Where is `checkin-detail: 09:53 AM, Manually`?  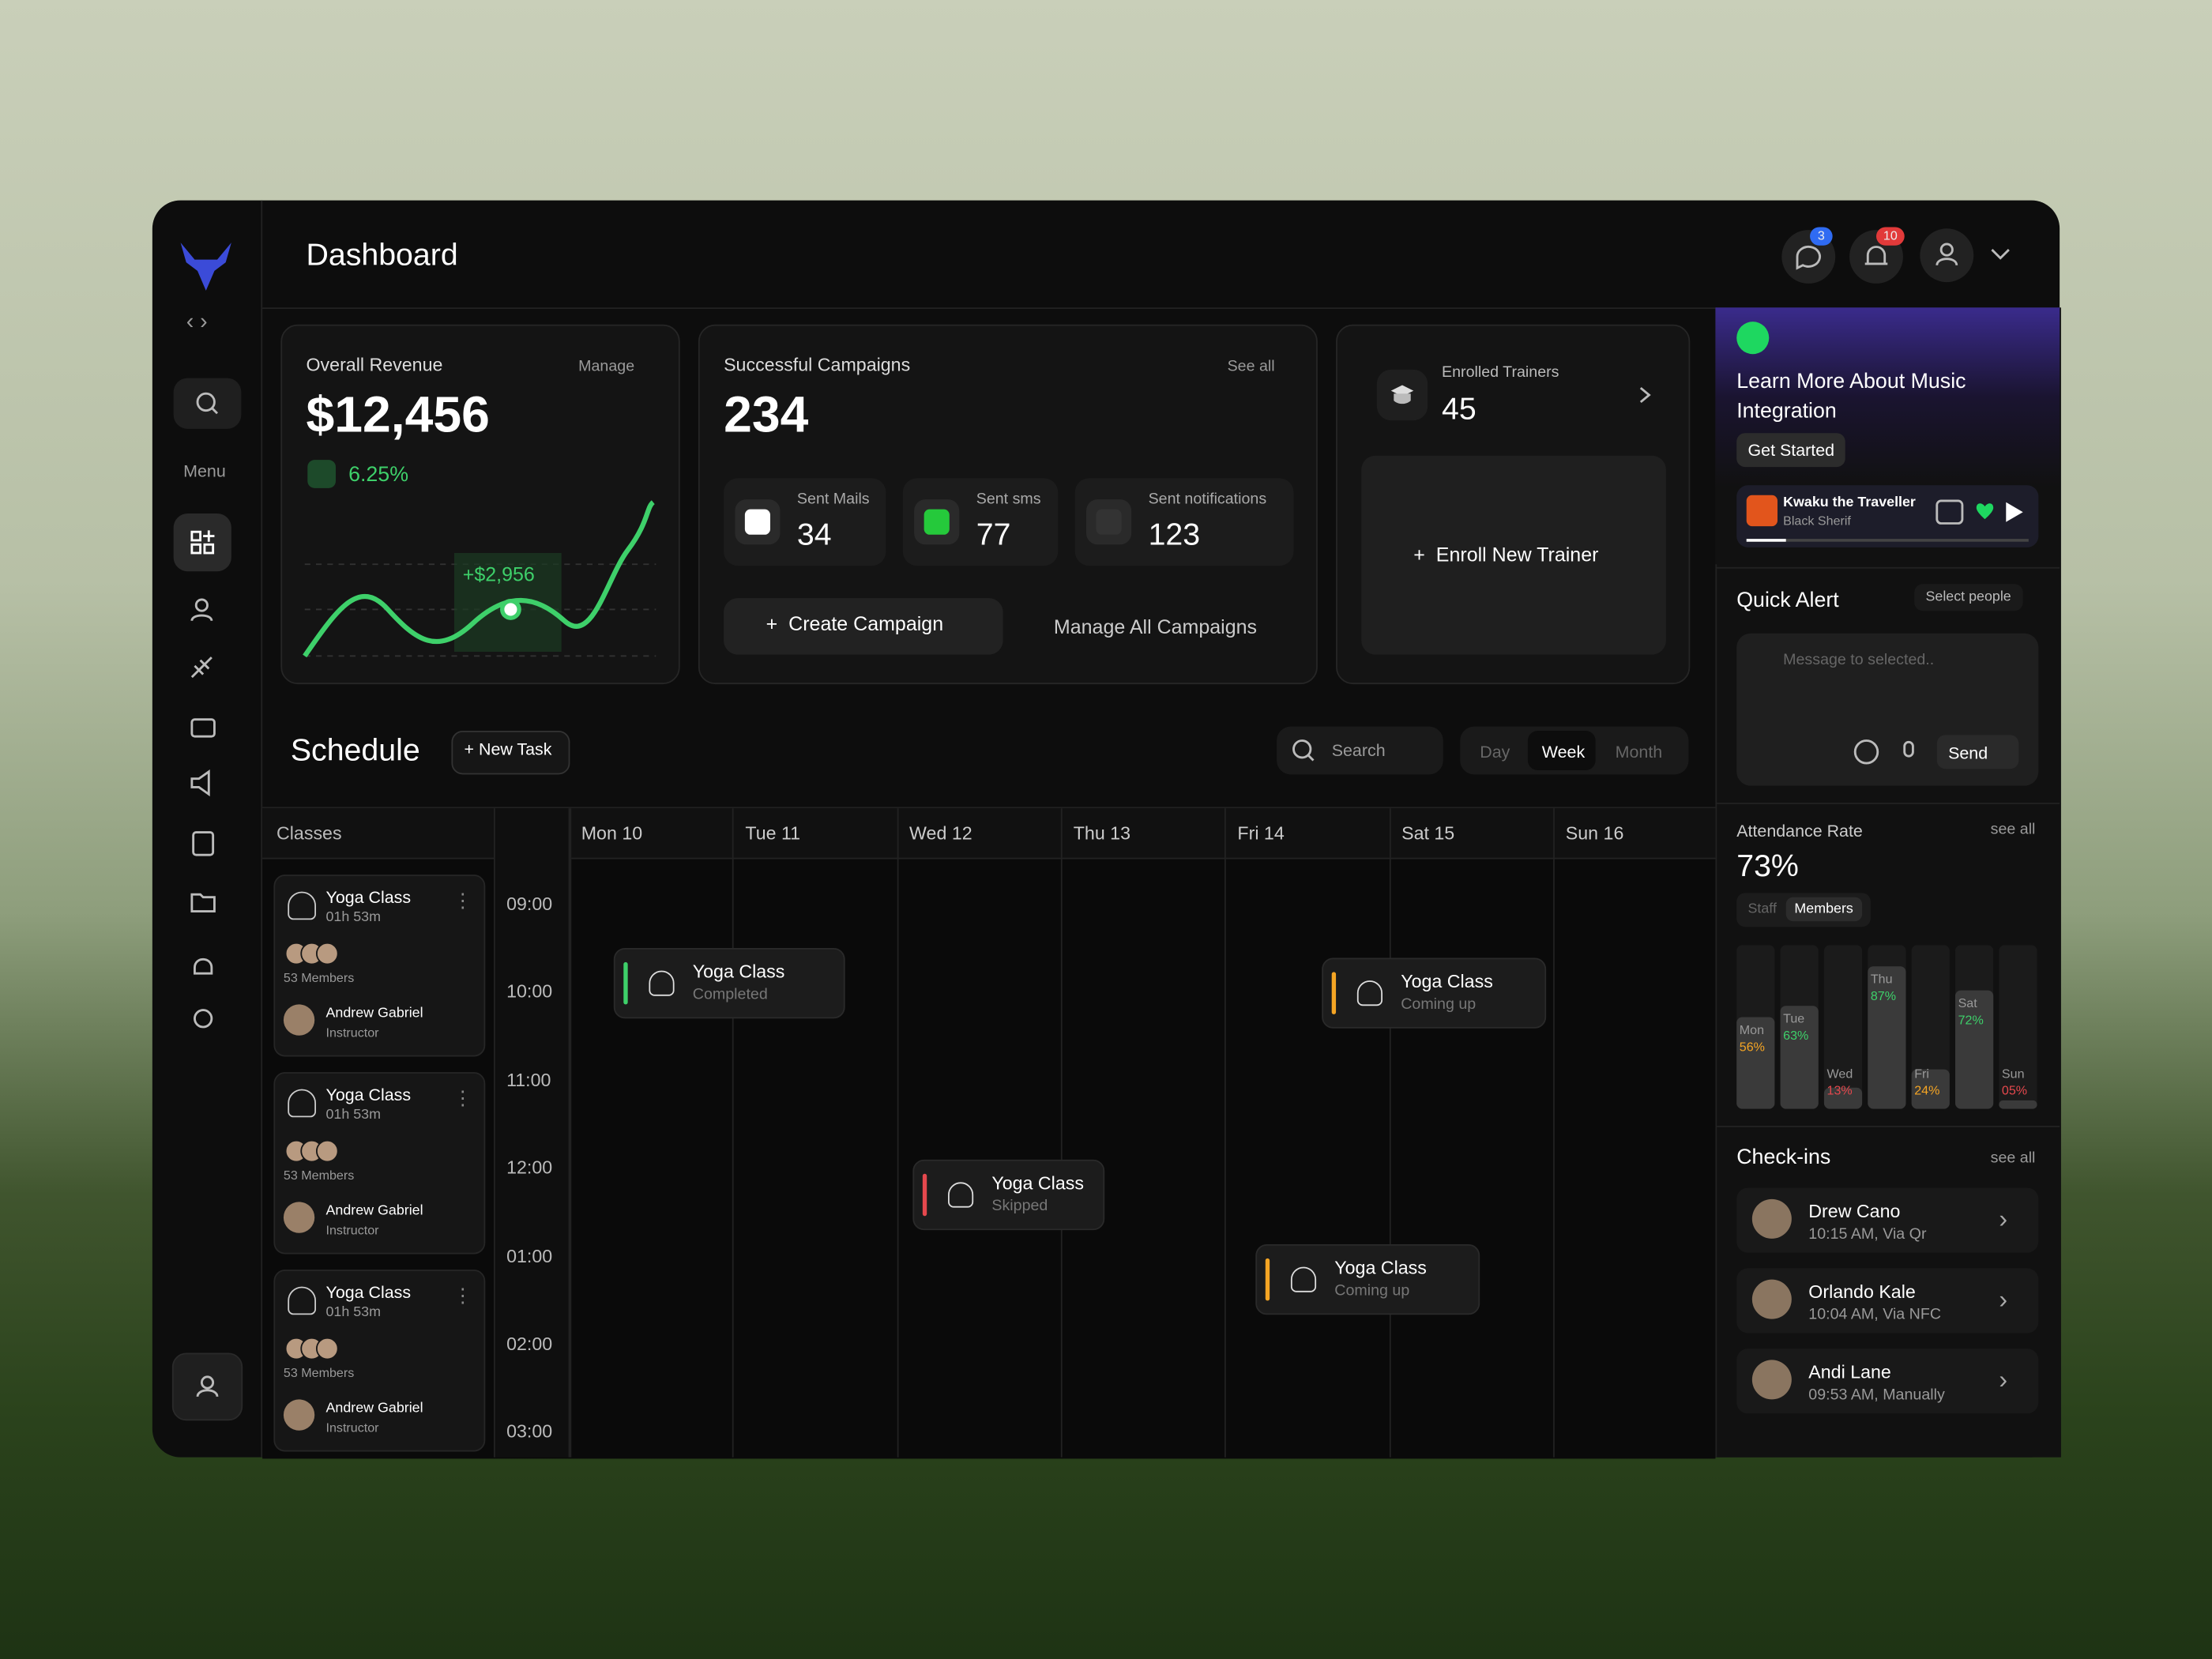 checkin-detail: 09:53 AM, Manually is located at coordinates (1877, 1395).